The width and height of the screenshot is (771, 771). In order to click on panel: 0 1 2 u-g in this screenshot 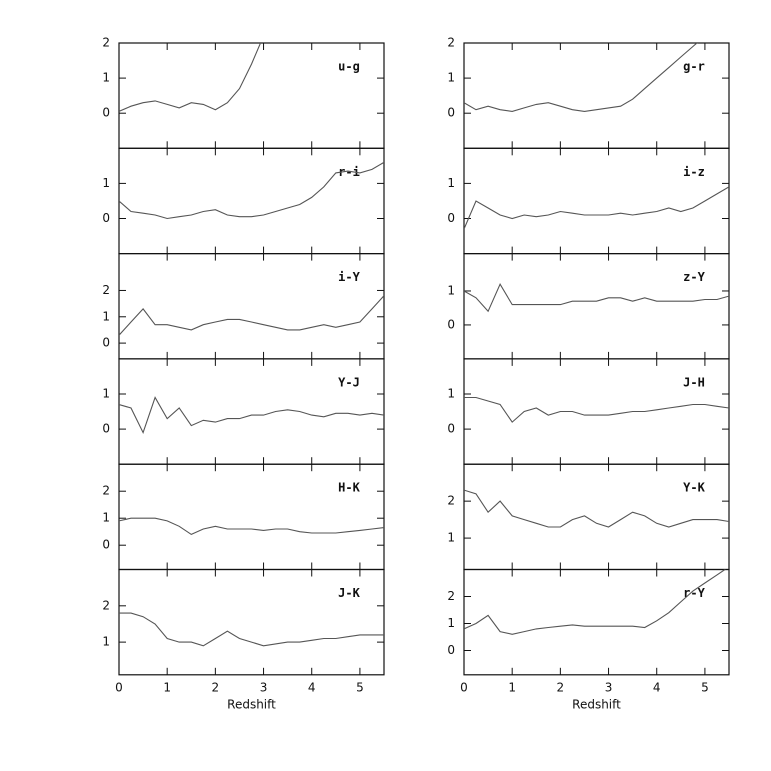, I will do `click(243, 92)`.